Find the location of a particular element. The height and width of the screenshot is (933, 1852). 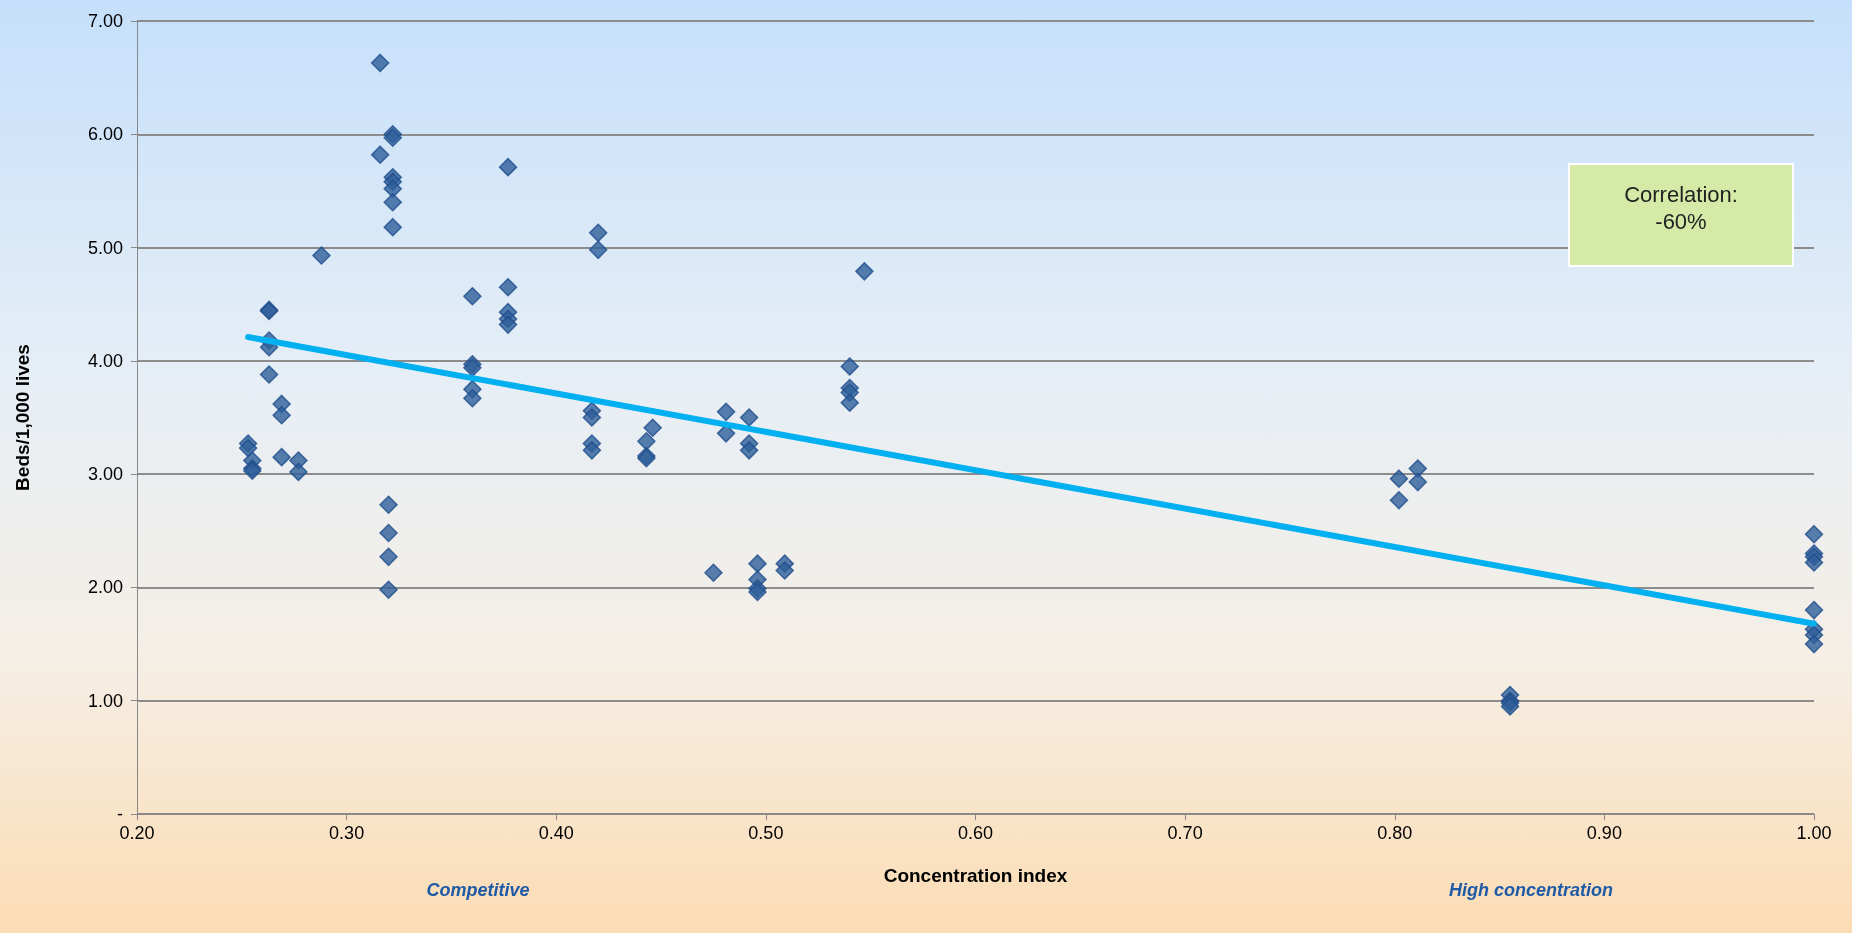

y-tick-label: 2.00 is located at coordinates (105, 587).